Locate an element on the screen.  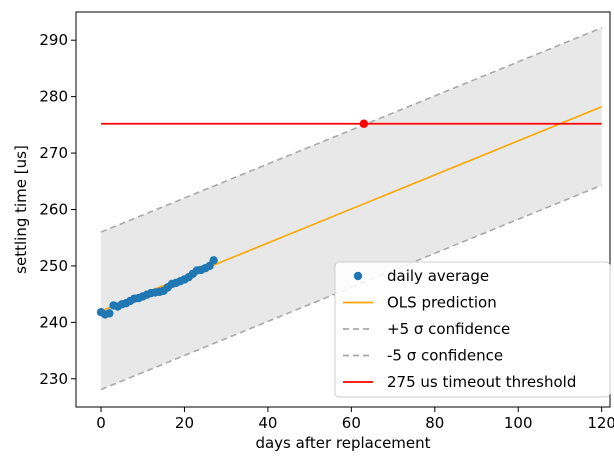
x-tick-label: 40 is located at coordinates (267, 423).